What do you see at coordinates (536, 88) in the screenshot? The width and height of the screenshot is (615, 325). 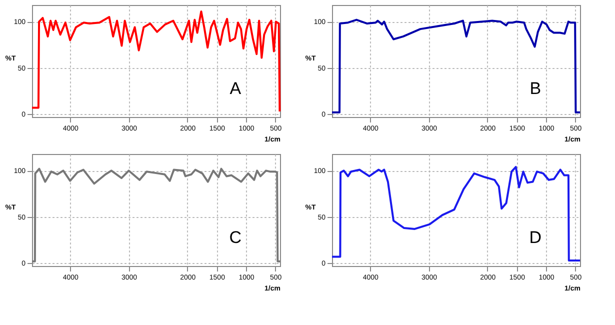 I see `annotation: B` at bounding box center [536, 88].